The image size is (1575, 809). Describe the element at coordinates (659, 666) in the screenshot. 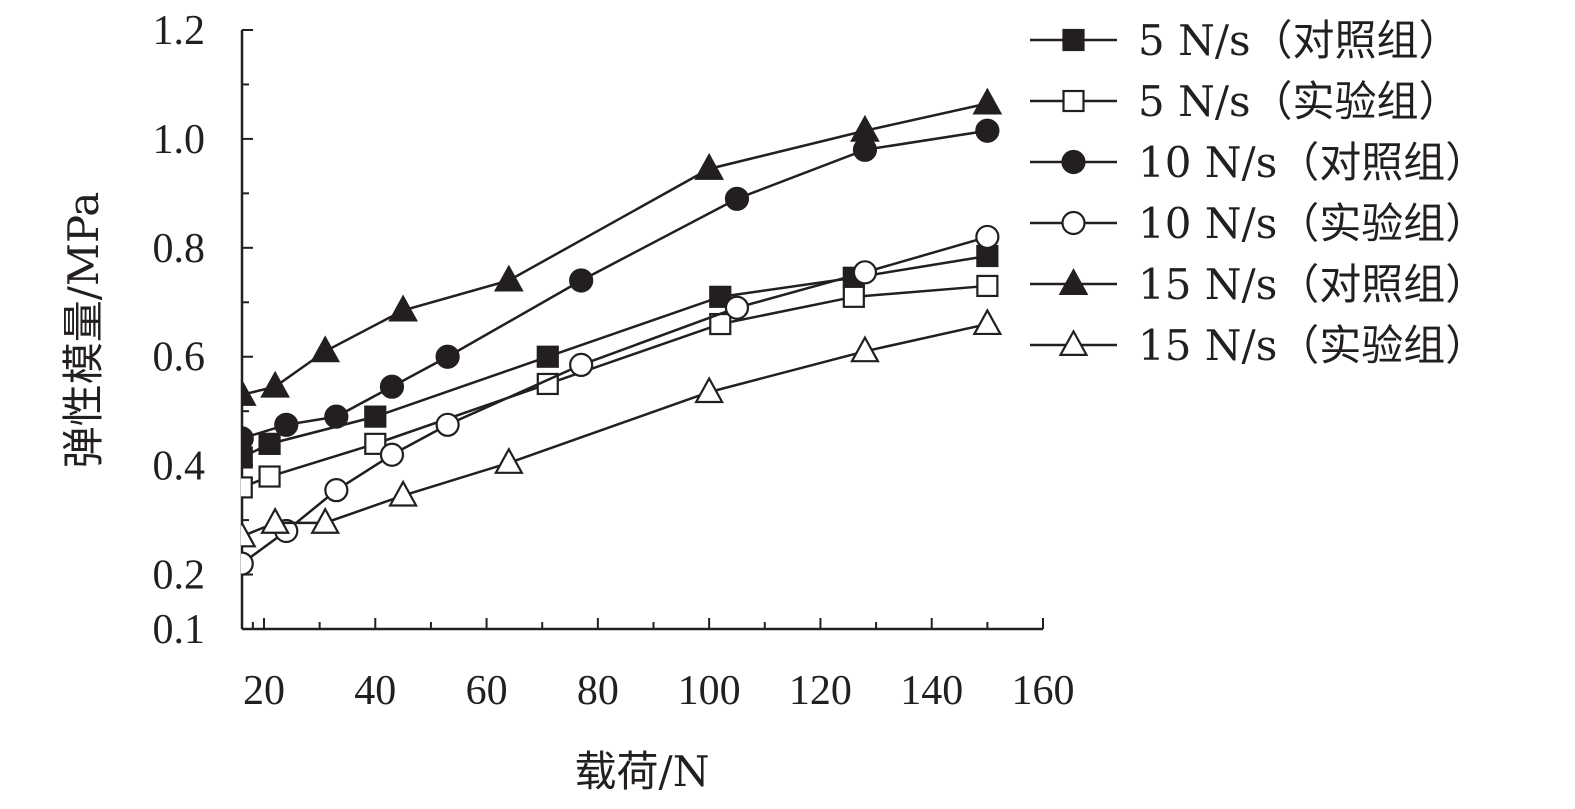

I see `x-ticks: 20 40 60 80 100 120 140 160` at that location.